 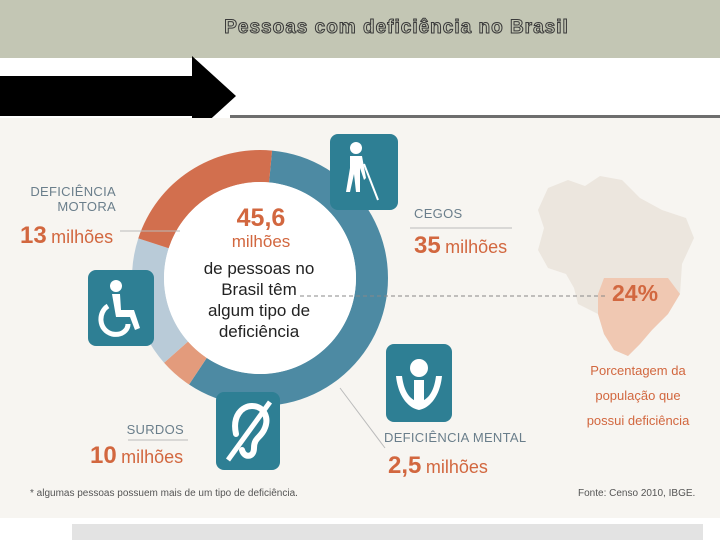 What do you see at coordinates (455, 437) in the screenshot?
I see `mental-label: DEFICIÊNCIA MENTAL` at bounding box center [455, 437].